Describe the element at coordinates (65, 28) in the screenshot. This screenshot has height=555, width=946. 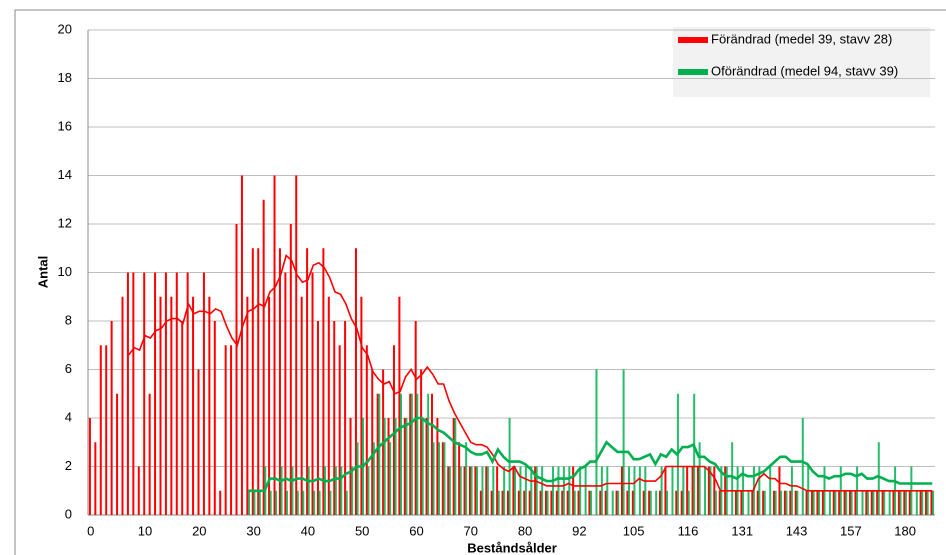
I see `y-tick-label: 20` at that location.